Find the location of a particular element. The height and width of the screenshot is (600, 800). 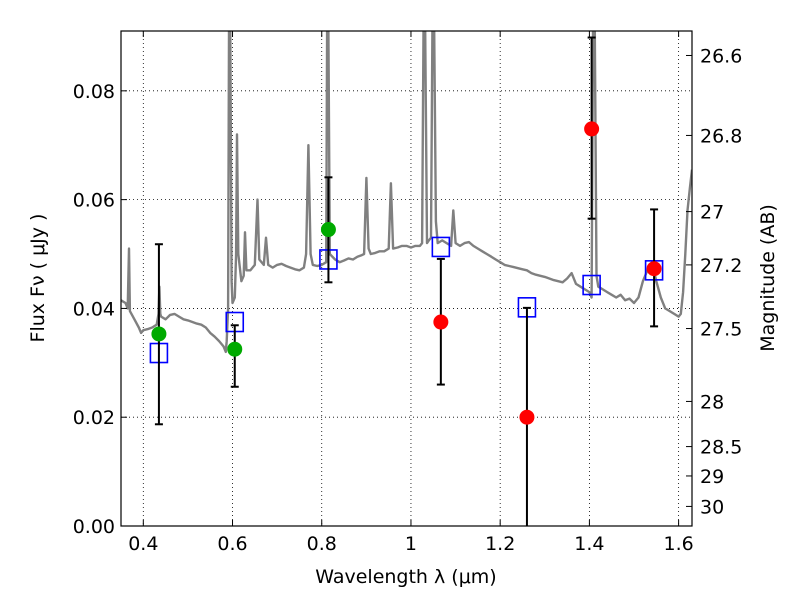

x-tick-label: 1.2 is located at coordinates (500, 544).